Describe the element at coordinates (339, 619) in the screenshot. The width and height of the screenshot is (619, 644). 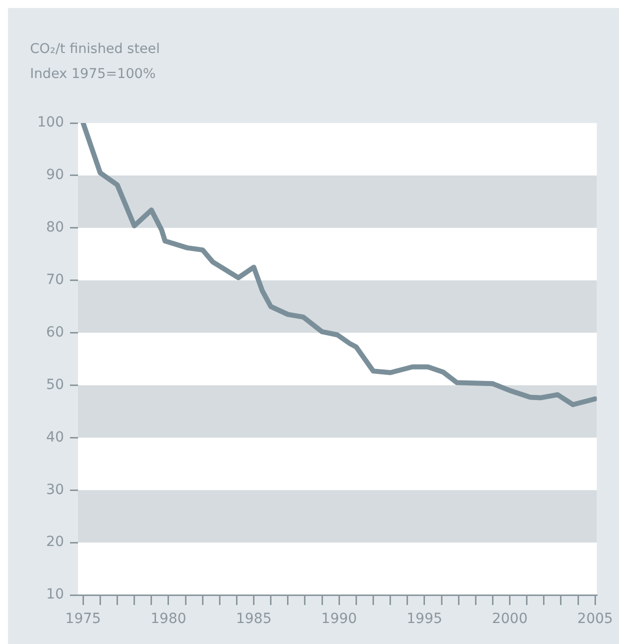
I see `x-tick-label: 1990` at that location.